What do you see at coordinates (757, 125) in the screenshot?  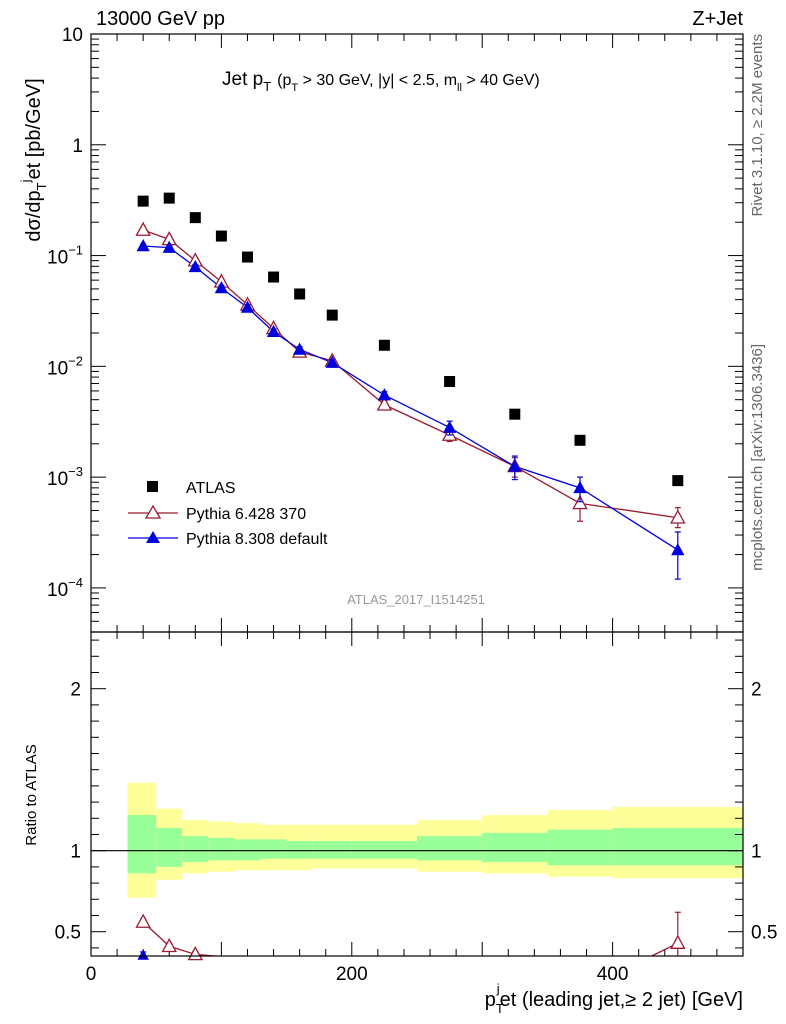 I see `rivet-label: Rivet 3.1.10, ≥ 2.2M events` at bounding box center [757, 125].